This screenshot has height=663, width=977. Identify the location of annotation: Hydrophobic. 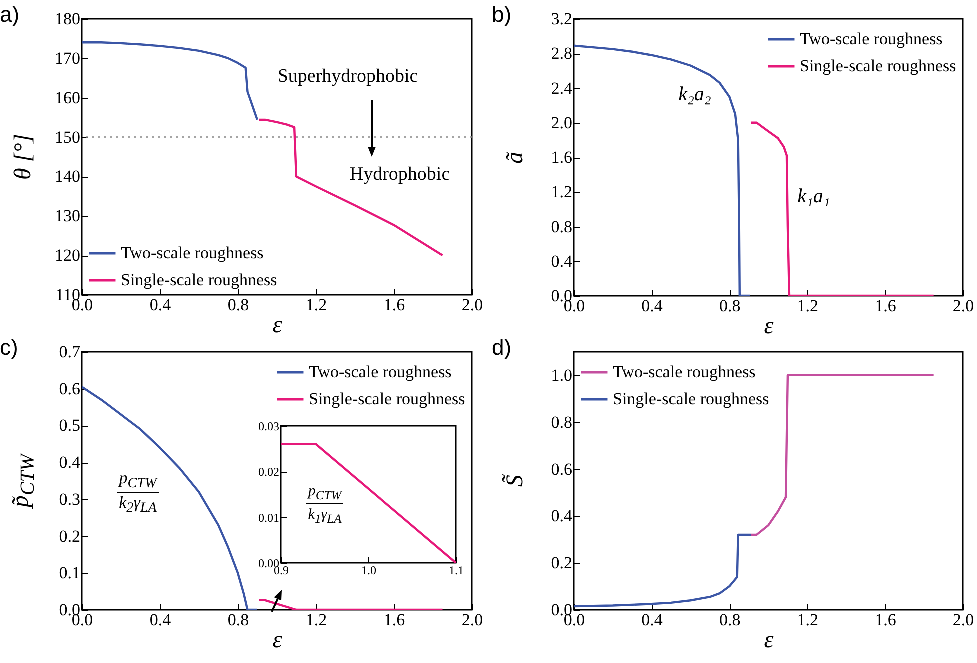
(400, 175).